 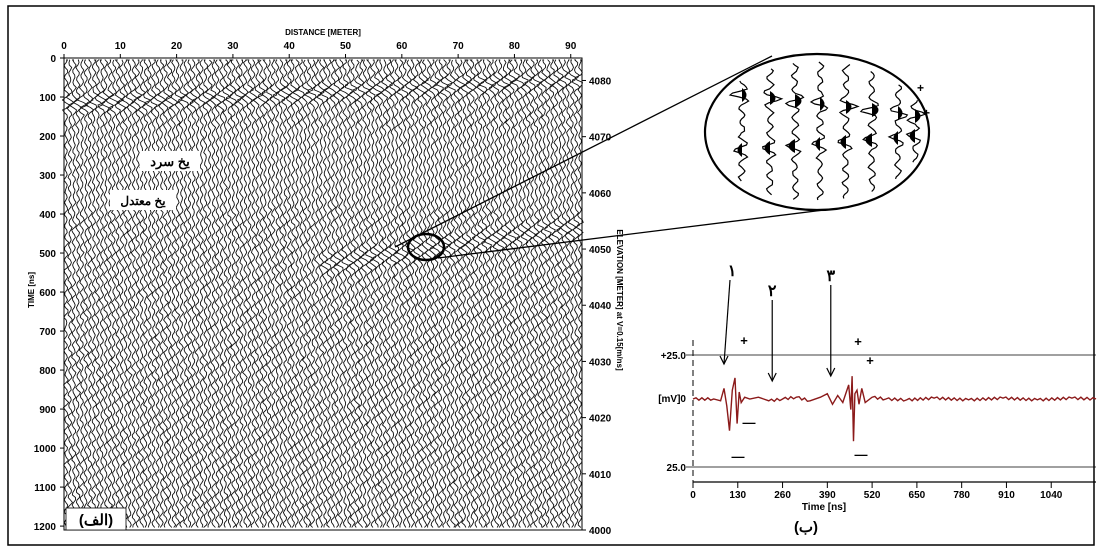 What do you see at coordinates (96, 520) in the screenshot?
I see `panel-a-label: (الف)` at bounding box center [96, 520].